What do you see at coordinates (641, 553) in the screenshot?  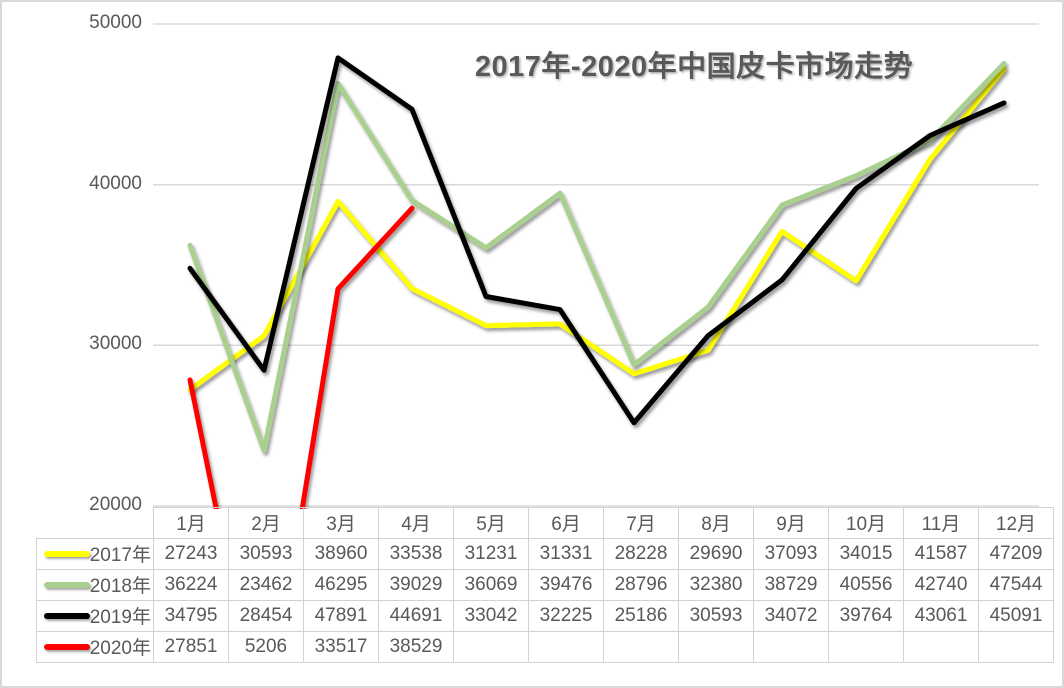 I see `value-cell: 28228` at bounding box center [641, 553].